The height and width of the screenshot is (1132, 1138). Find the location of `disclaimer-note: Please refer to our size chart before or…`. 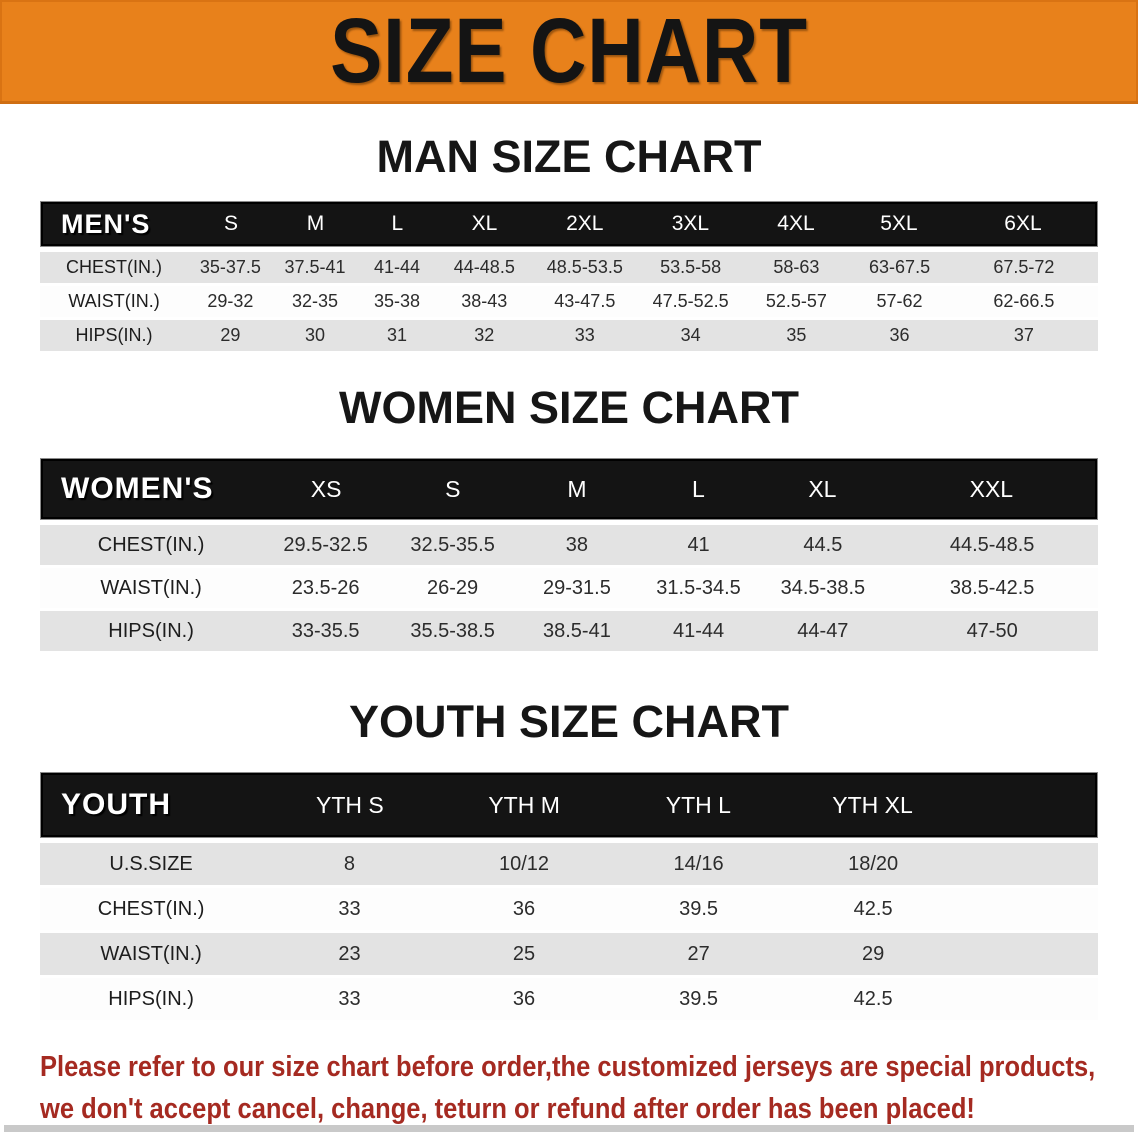

disclaimer-note: Please refer to our size chart before or… is located at coordinates (589, 1088).